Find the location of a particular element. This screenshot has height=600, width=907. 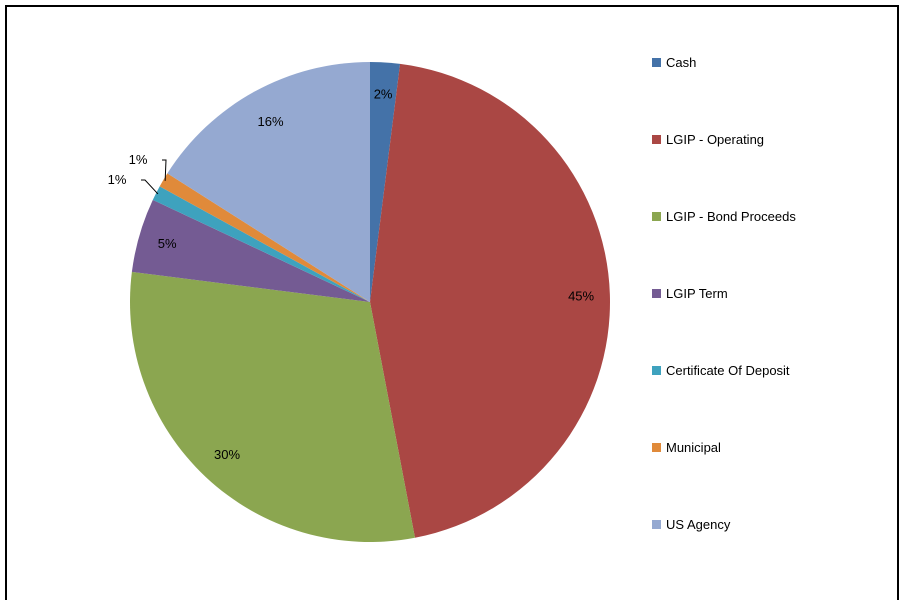

leader-line-municipal is located at coordinates (164, 170).